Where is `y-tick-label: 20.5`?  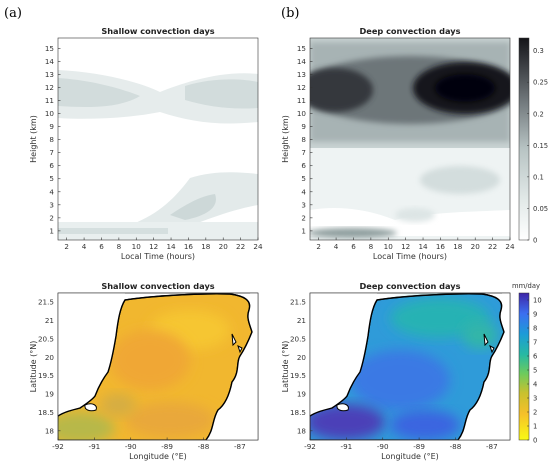
y-tick-label: 20.5 is located at coordinates (46, 338).